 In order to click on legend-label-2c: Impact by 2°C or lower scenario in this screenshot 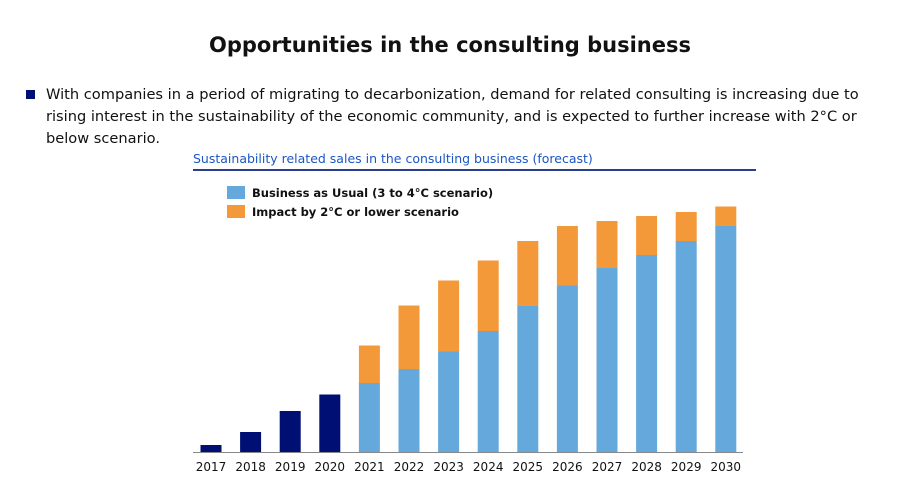, I will do `click(355, 212)`.